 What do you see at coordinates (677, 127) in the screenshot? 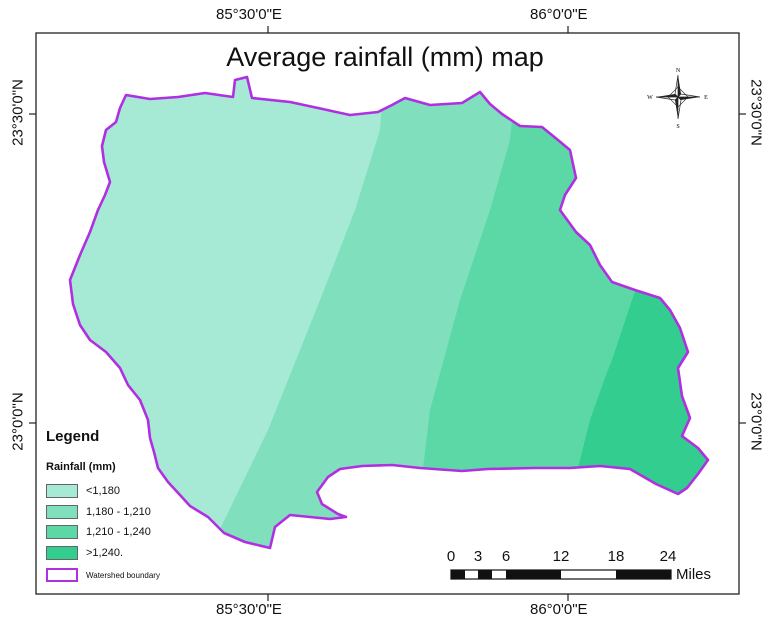
I see `south-letter: S` at bounding box center [677, 127].